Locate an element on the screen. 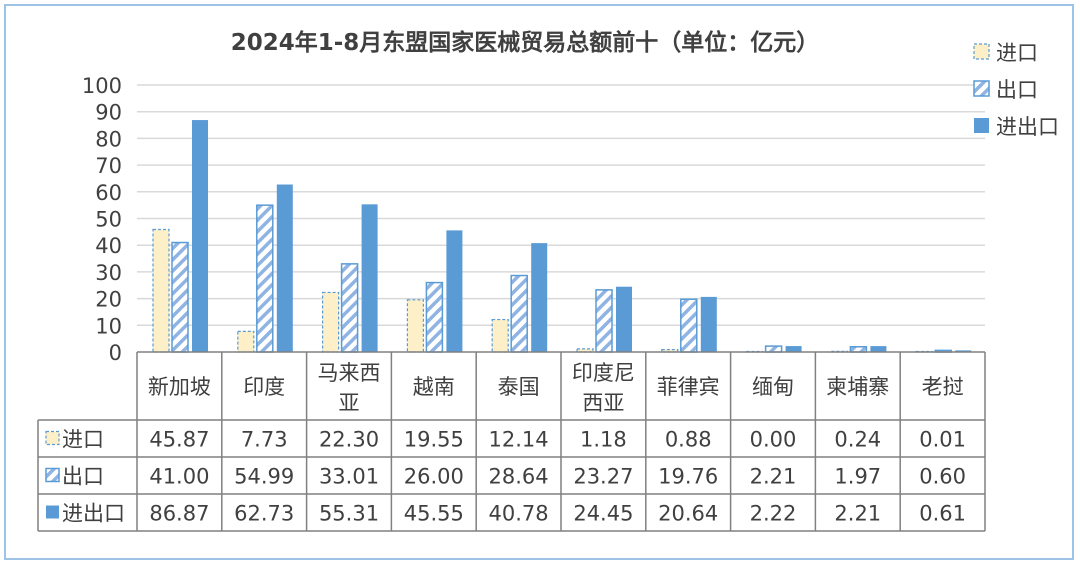 The height and width of the screenshot is (566, 1080). category-label: 菲律宾 is located at coordinates (688, 387).